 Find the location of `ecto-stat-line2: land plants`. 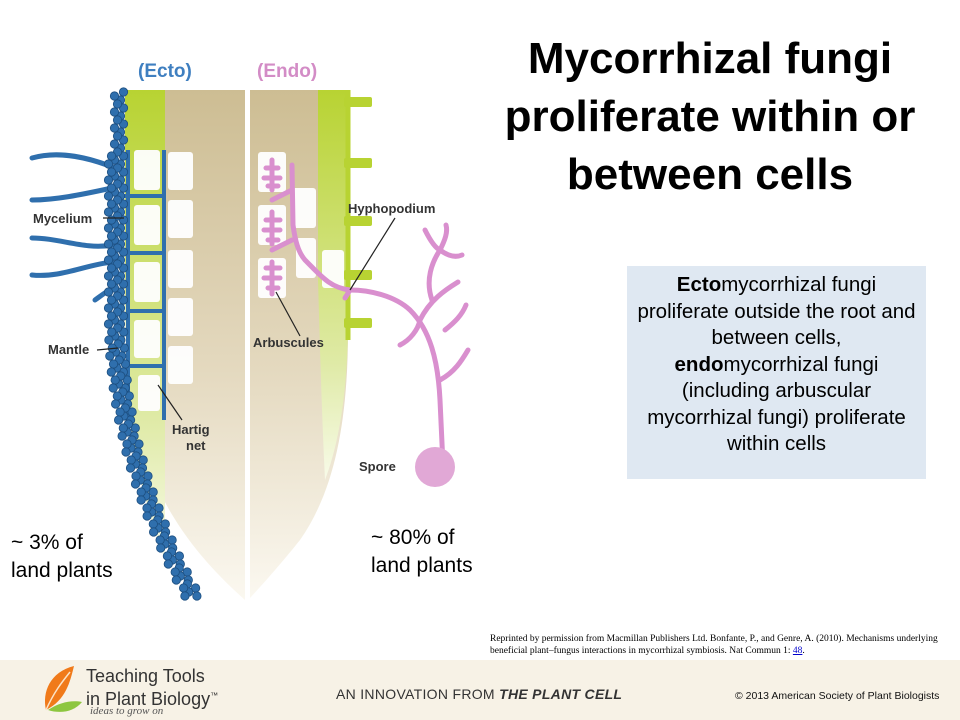

ecto-stat-line2: land plants is located at coordinates (62, 570).